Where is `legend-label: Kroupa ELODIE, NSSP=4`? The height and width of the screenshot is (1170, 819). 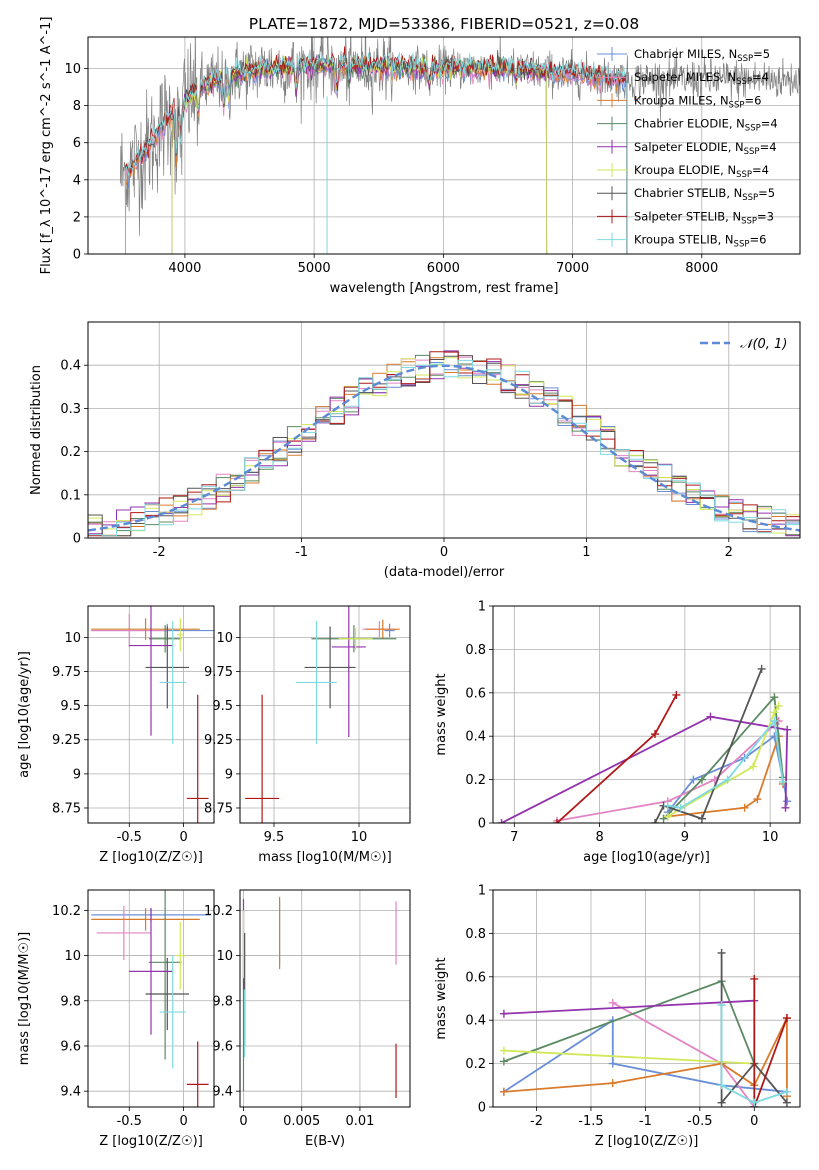
legend-label: Kroupa ELODIE, NSSP=4 is located at coordinates (701, 171).